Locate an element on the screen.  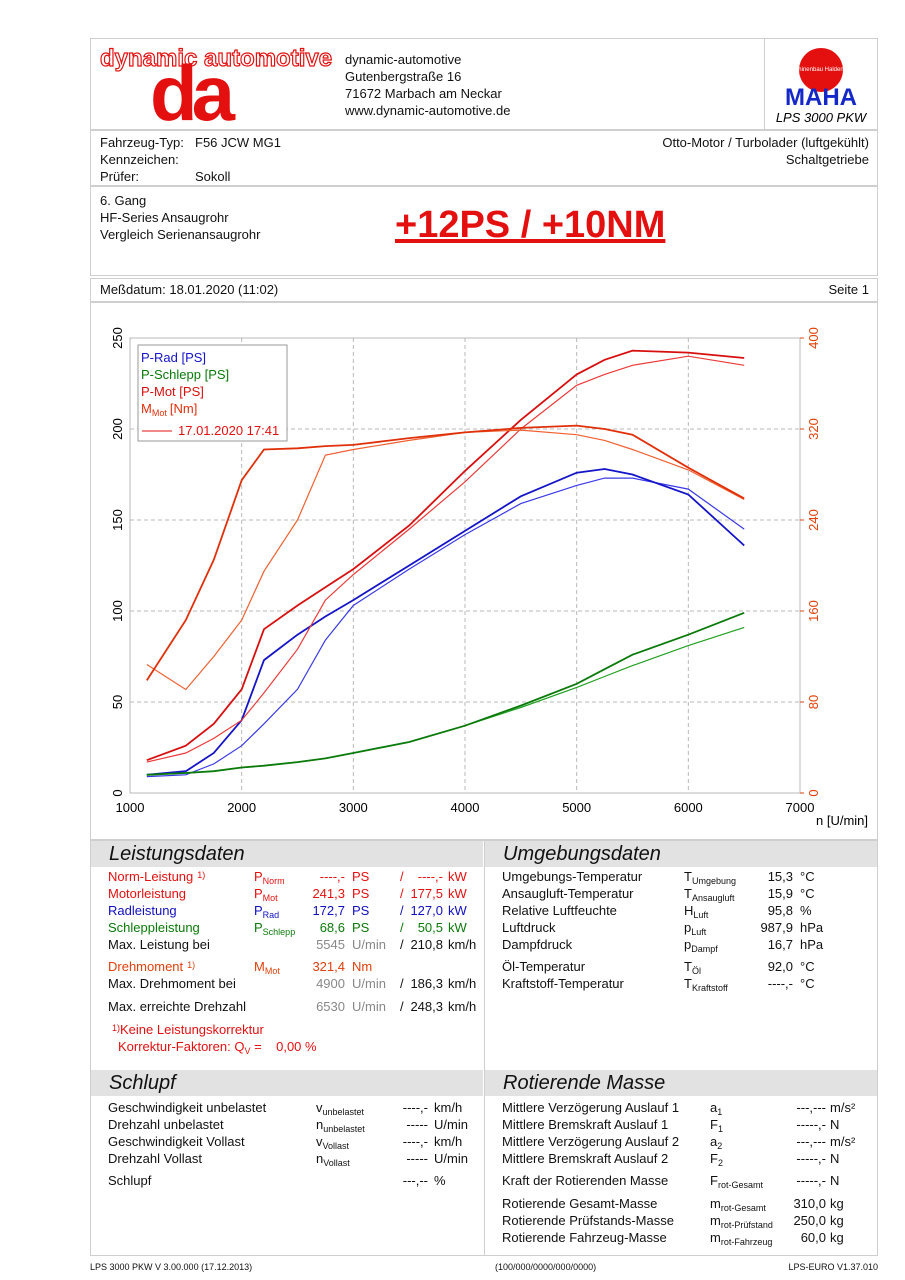
cell: Öl-Temperatur is located at coordinates (543, 966).